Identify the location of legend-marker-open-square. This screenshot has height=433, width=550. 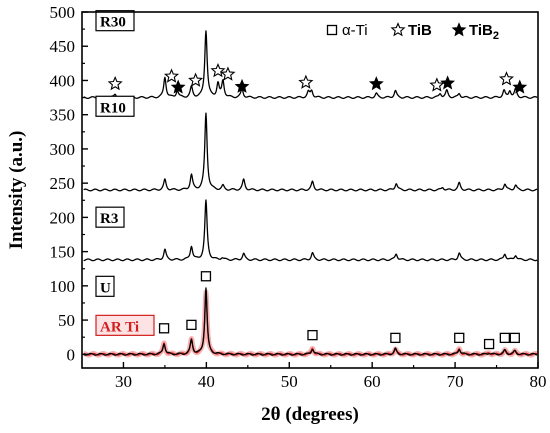
(332, 30).